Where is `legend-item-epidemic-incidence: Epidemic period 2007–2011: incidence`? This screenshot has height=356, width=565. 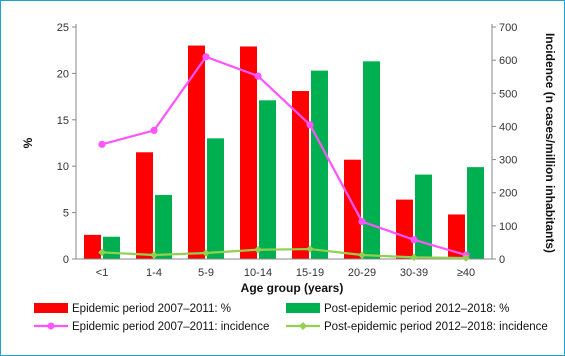
legend-item-epidemic-incidence: Epidemic period 2007–2011: incidence is located at coordinates (151, 327).